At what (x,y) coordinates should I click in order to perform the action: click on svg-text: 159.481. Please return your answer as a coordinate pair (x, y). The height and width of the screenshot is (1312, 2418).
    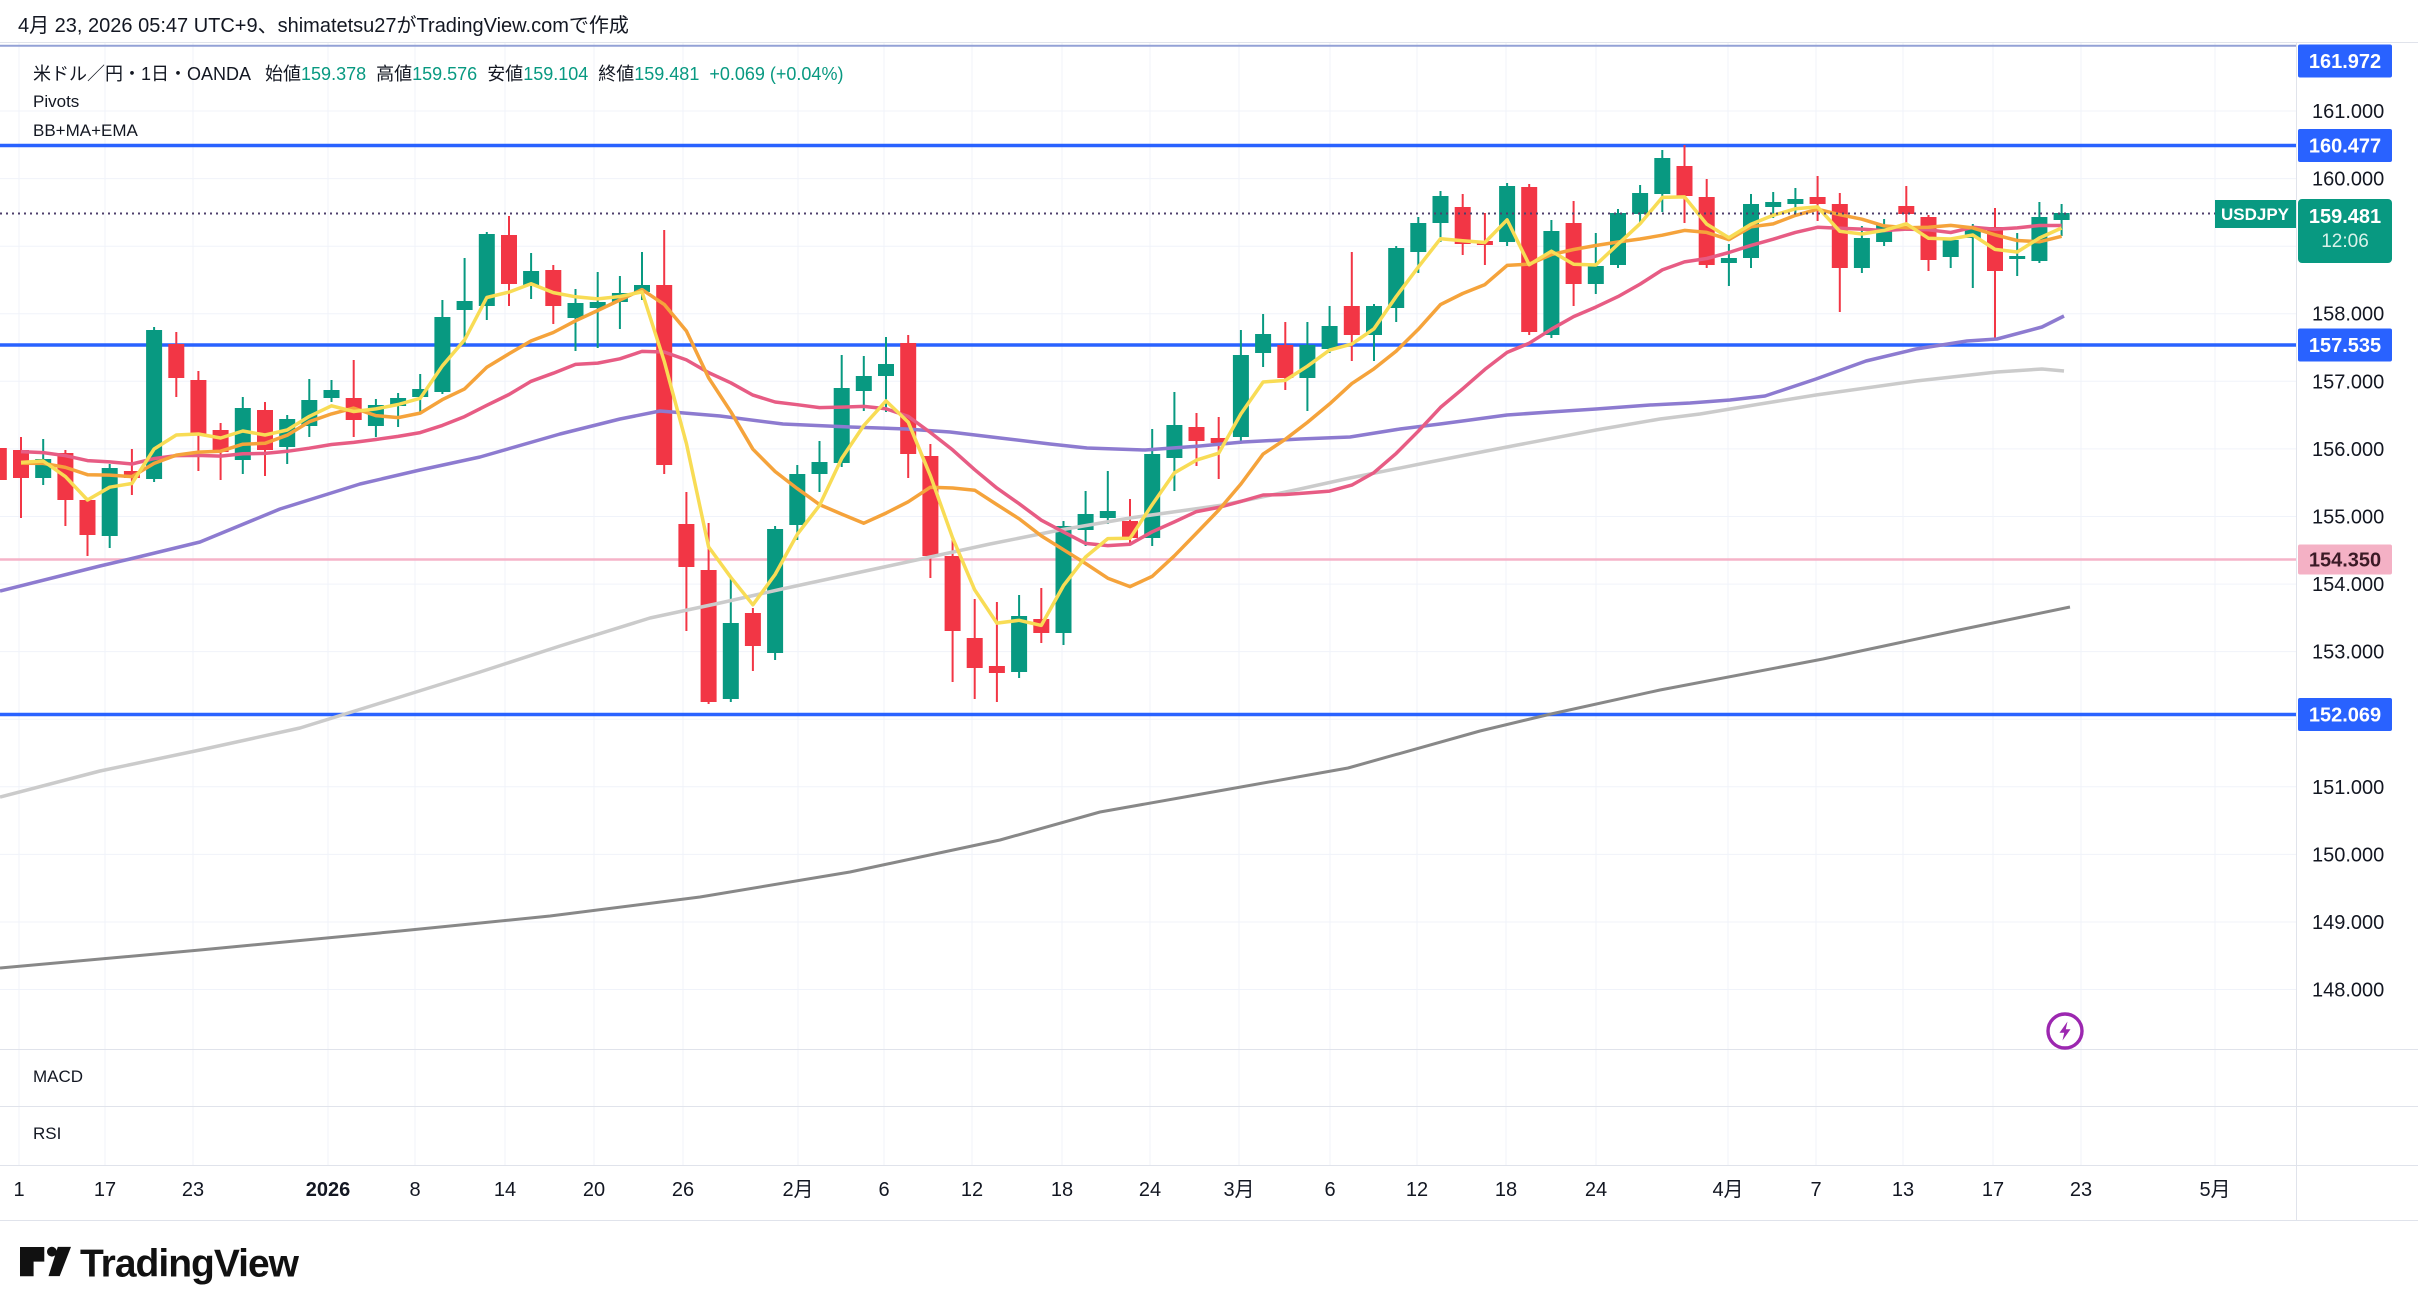
    Looking at the image, I should click on (2345, 217).